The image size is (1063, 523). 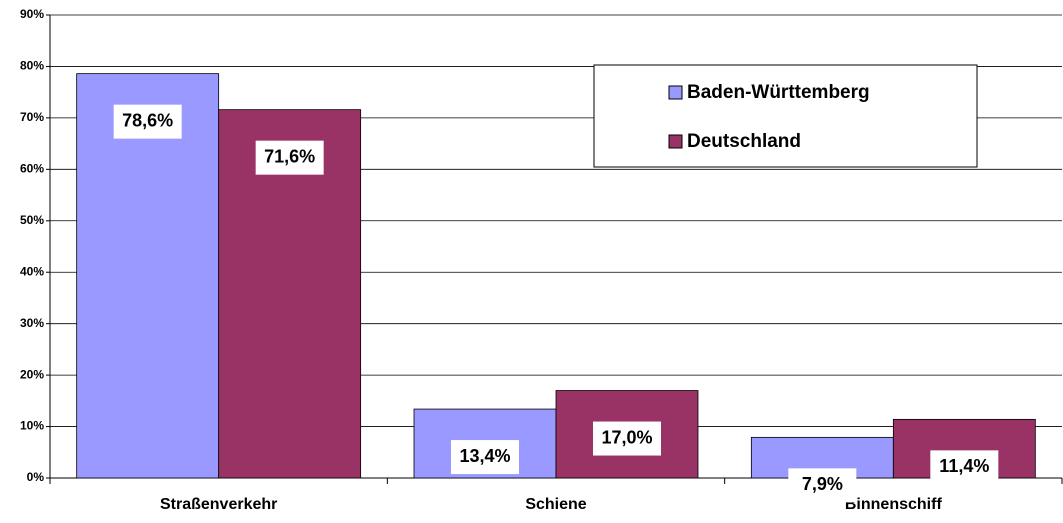 What do you see at coordinates (778, 92) in the screenshot?
I see `legend-label: Baden-Württemberg` at bounding box center [778, 92].